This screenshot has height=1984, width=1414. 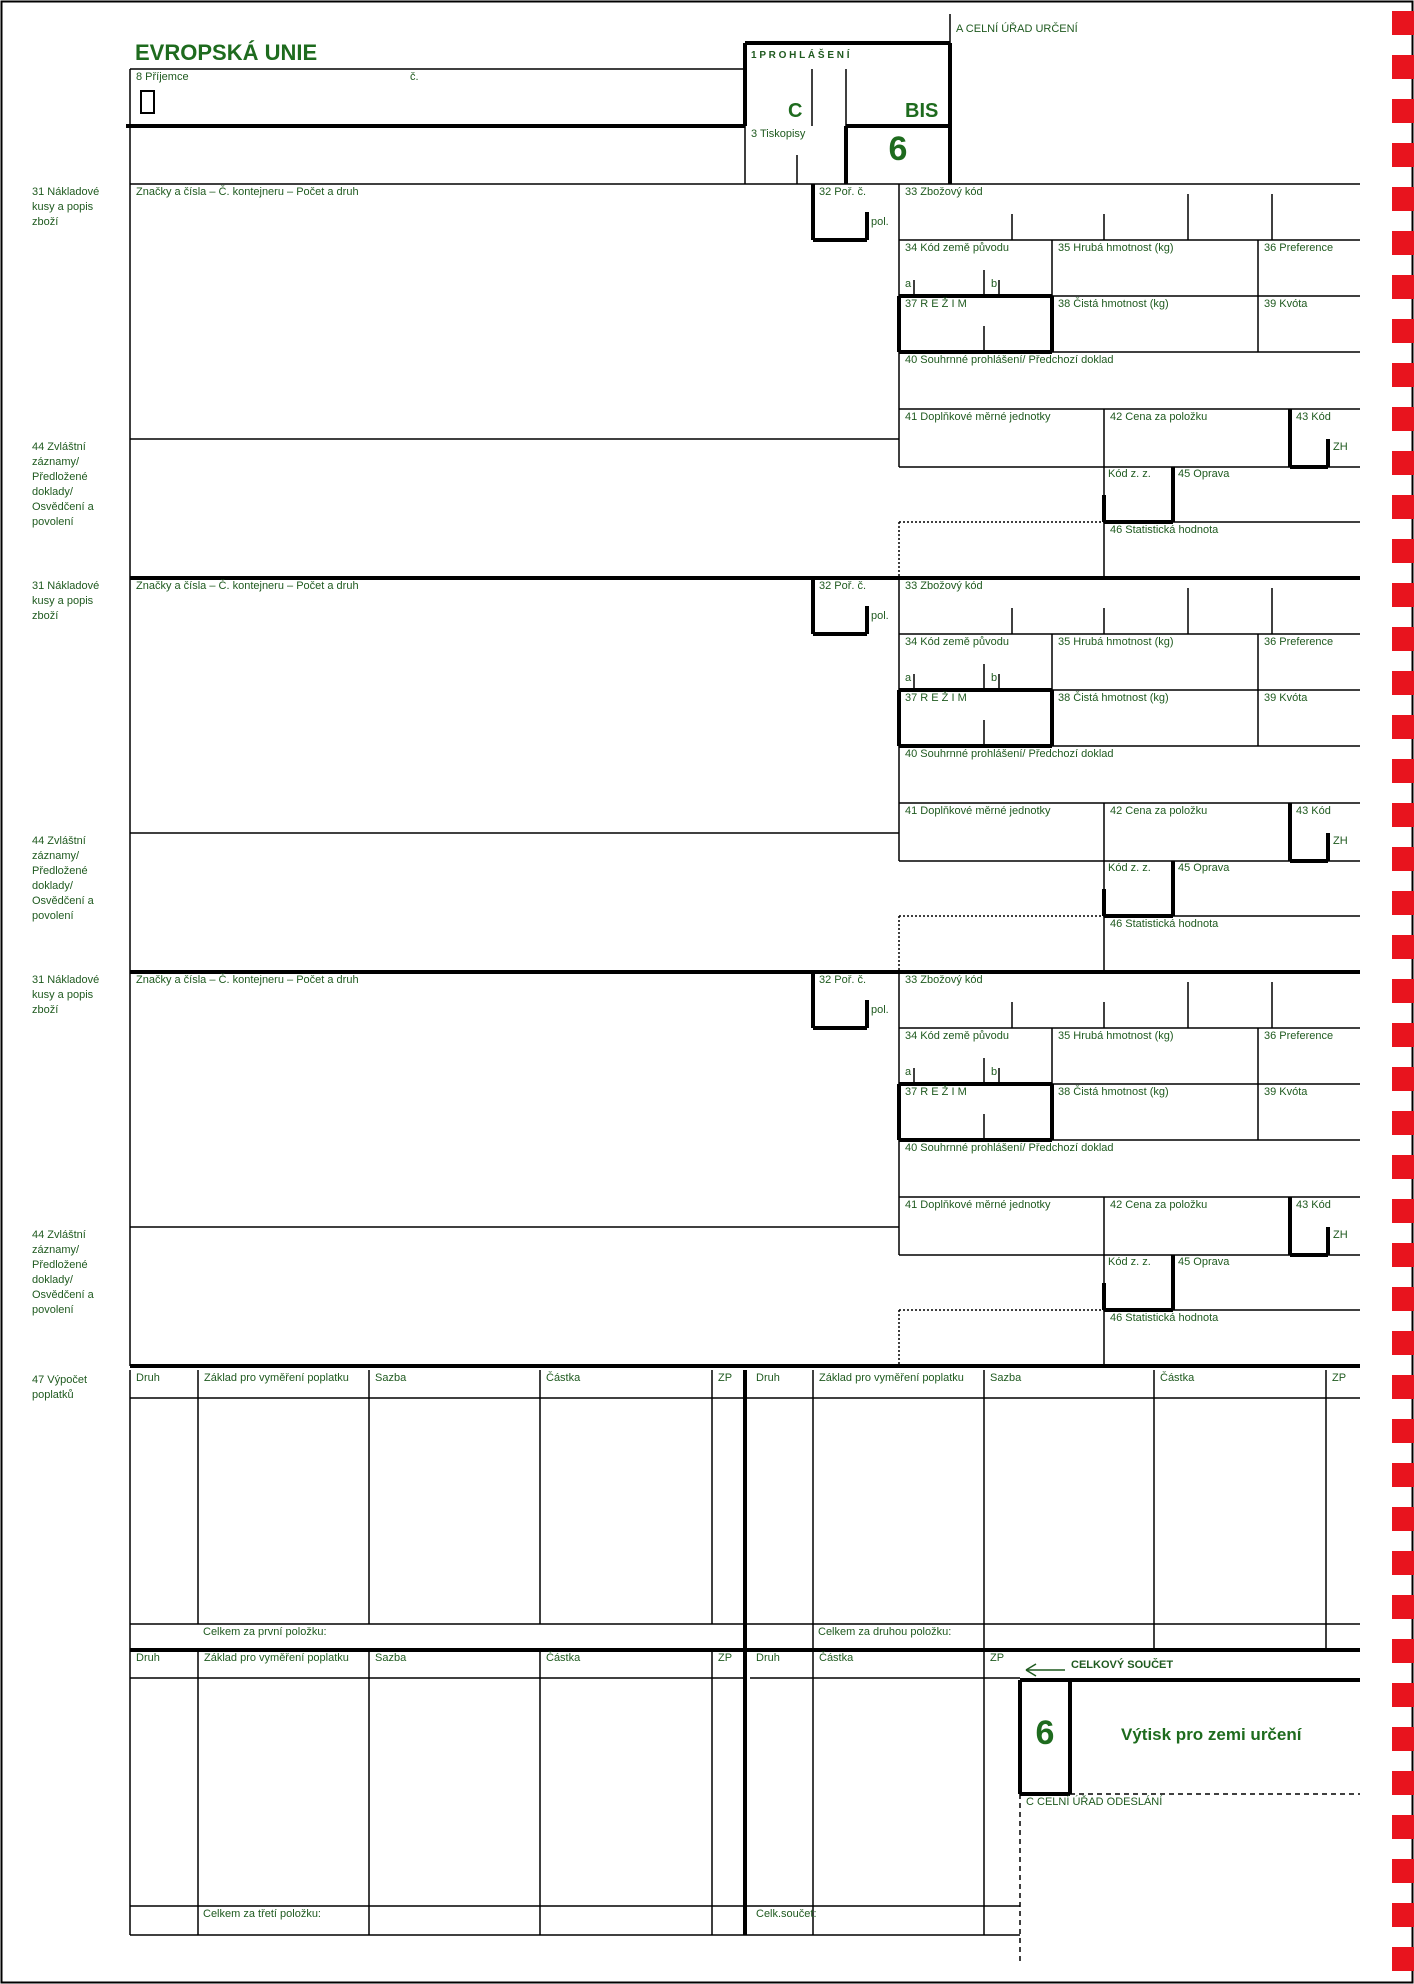 What do you see at coordinates (994, 284) in the screenshot?
I see `sub-b-label: b` at bounding box center [994, 284].